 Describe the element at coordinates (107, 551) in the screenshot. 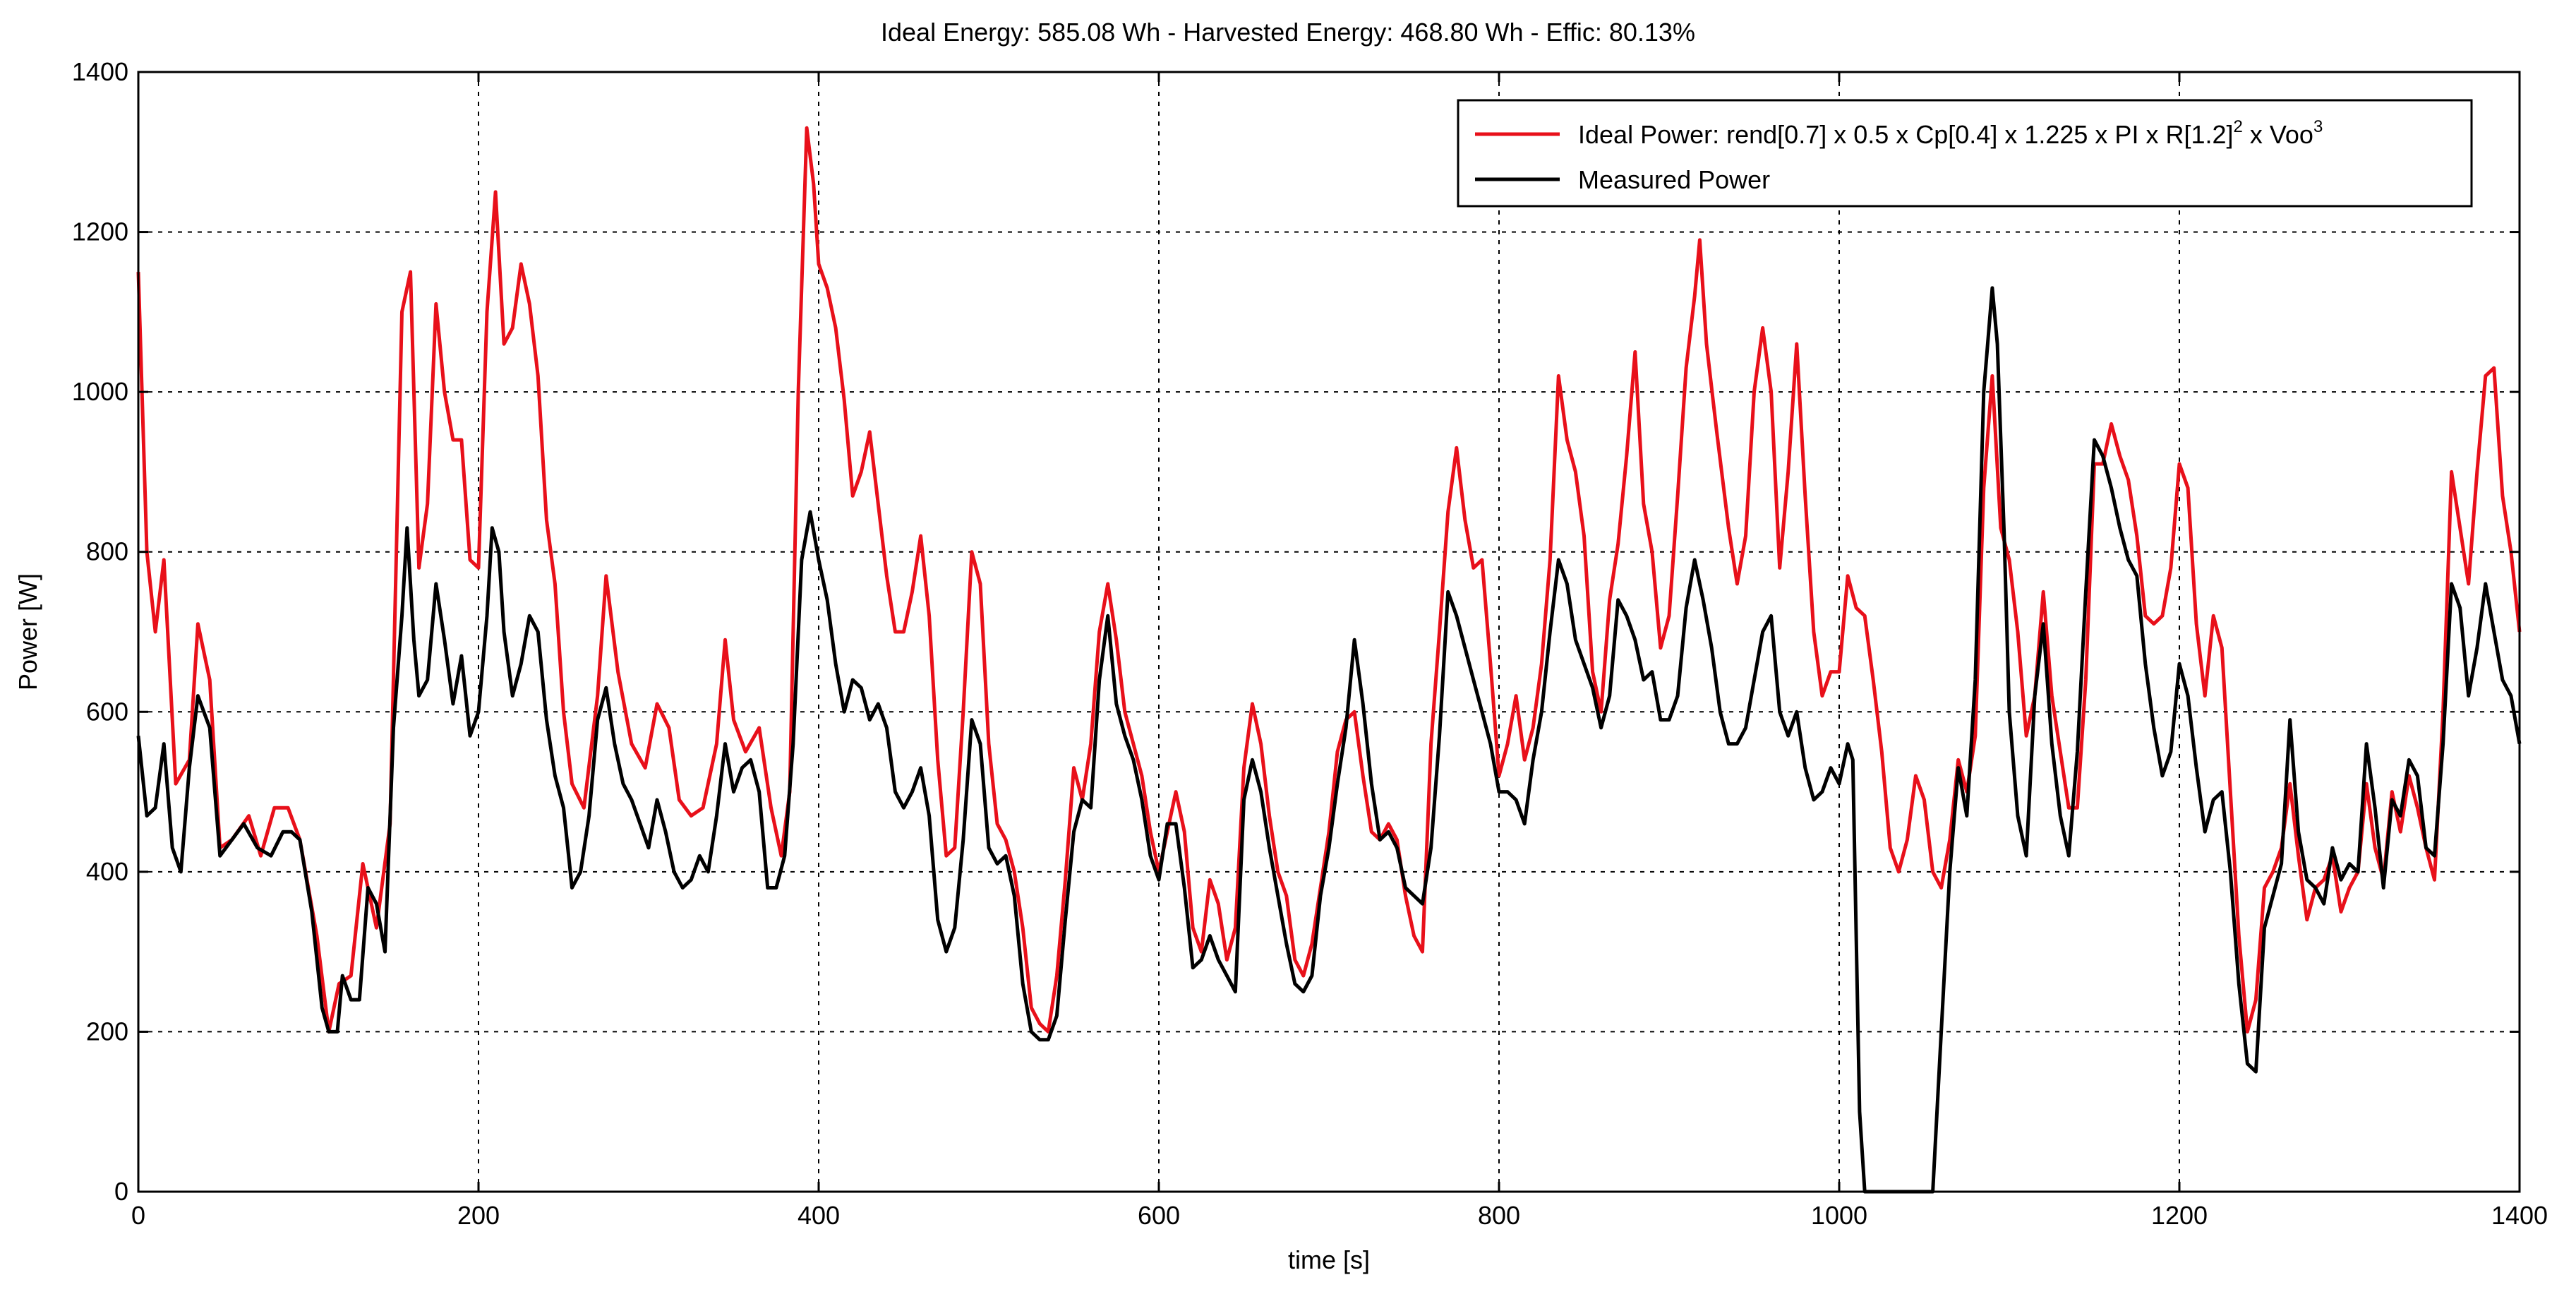

I see `y-tick-label: 800` at that location.